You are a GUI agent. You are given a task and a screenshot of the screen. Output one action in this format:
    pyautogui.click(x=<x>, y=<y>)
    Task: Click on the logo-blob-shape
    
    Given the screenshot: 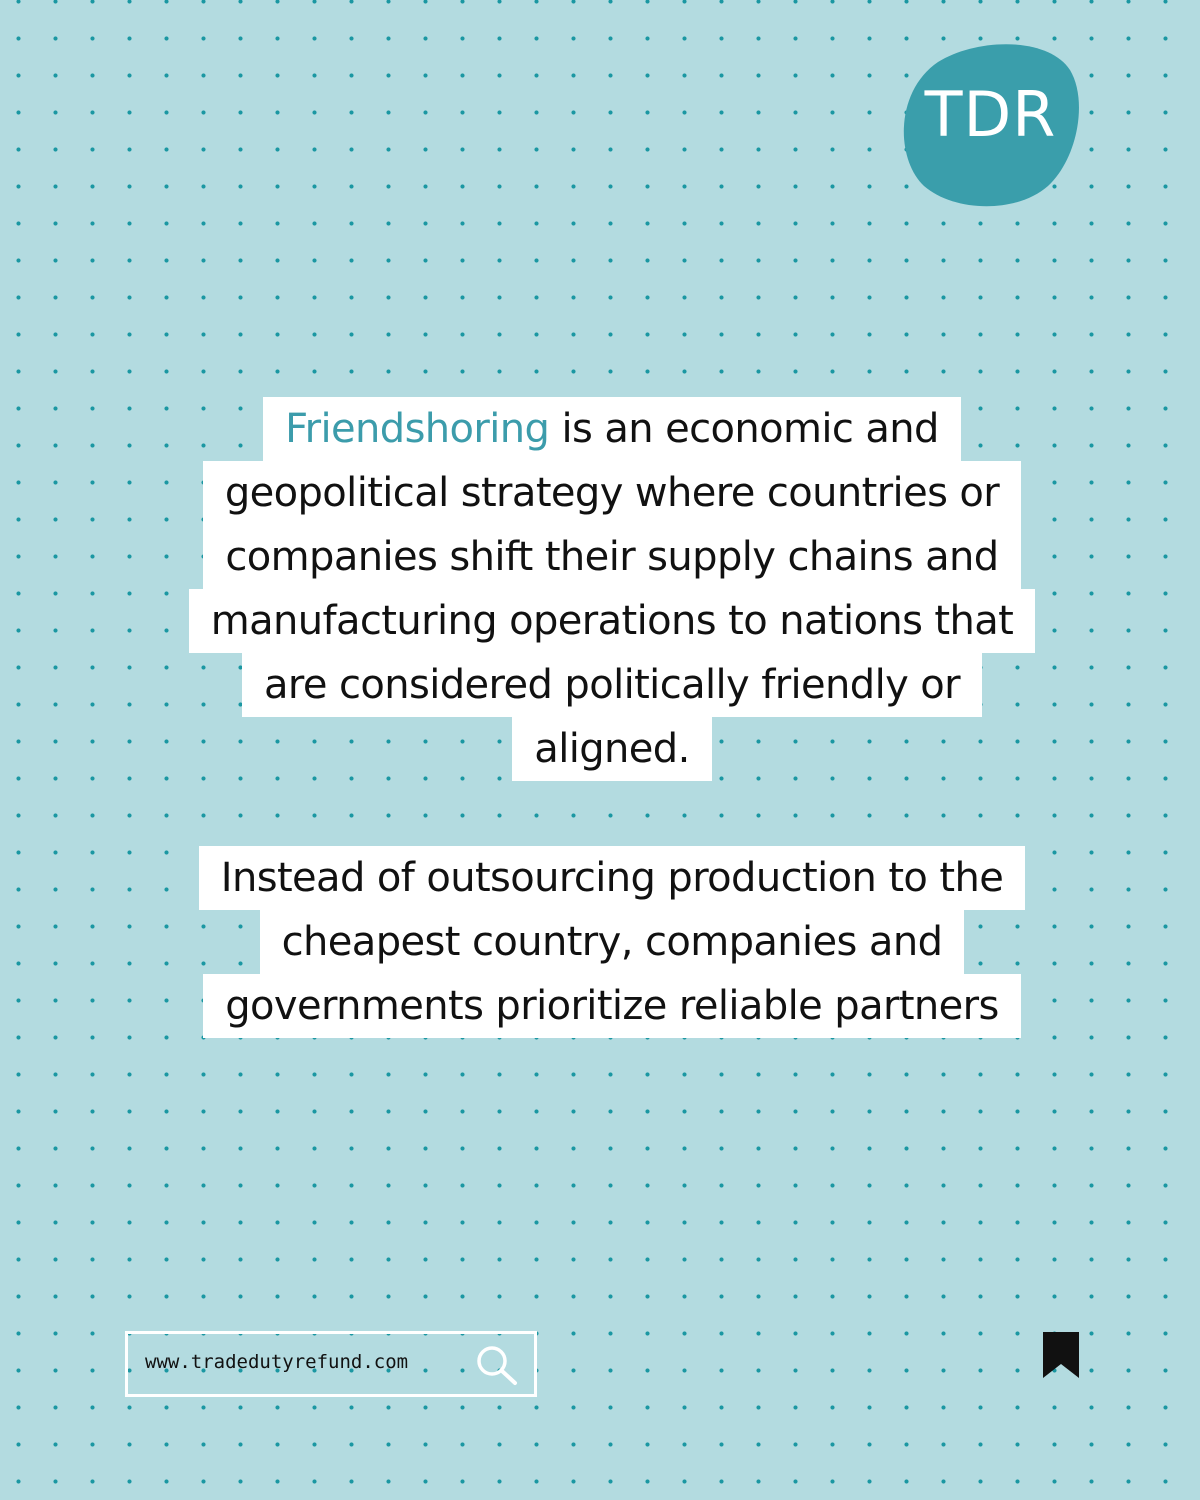 What is the action you would take?
    pyautogui.click(x=991, y=125)
    